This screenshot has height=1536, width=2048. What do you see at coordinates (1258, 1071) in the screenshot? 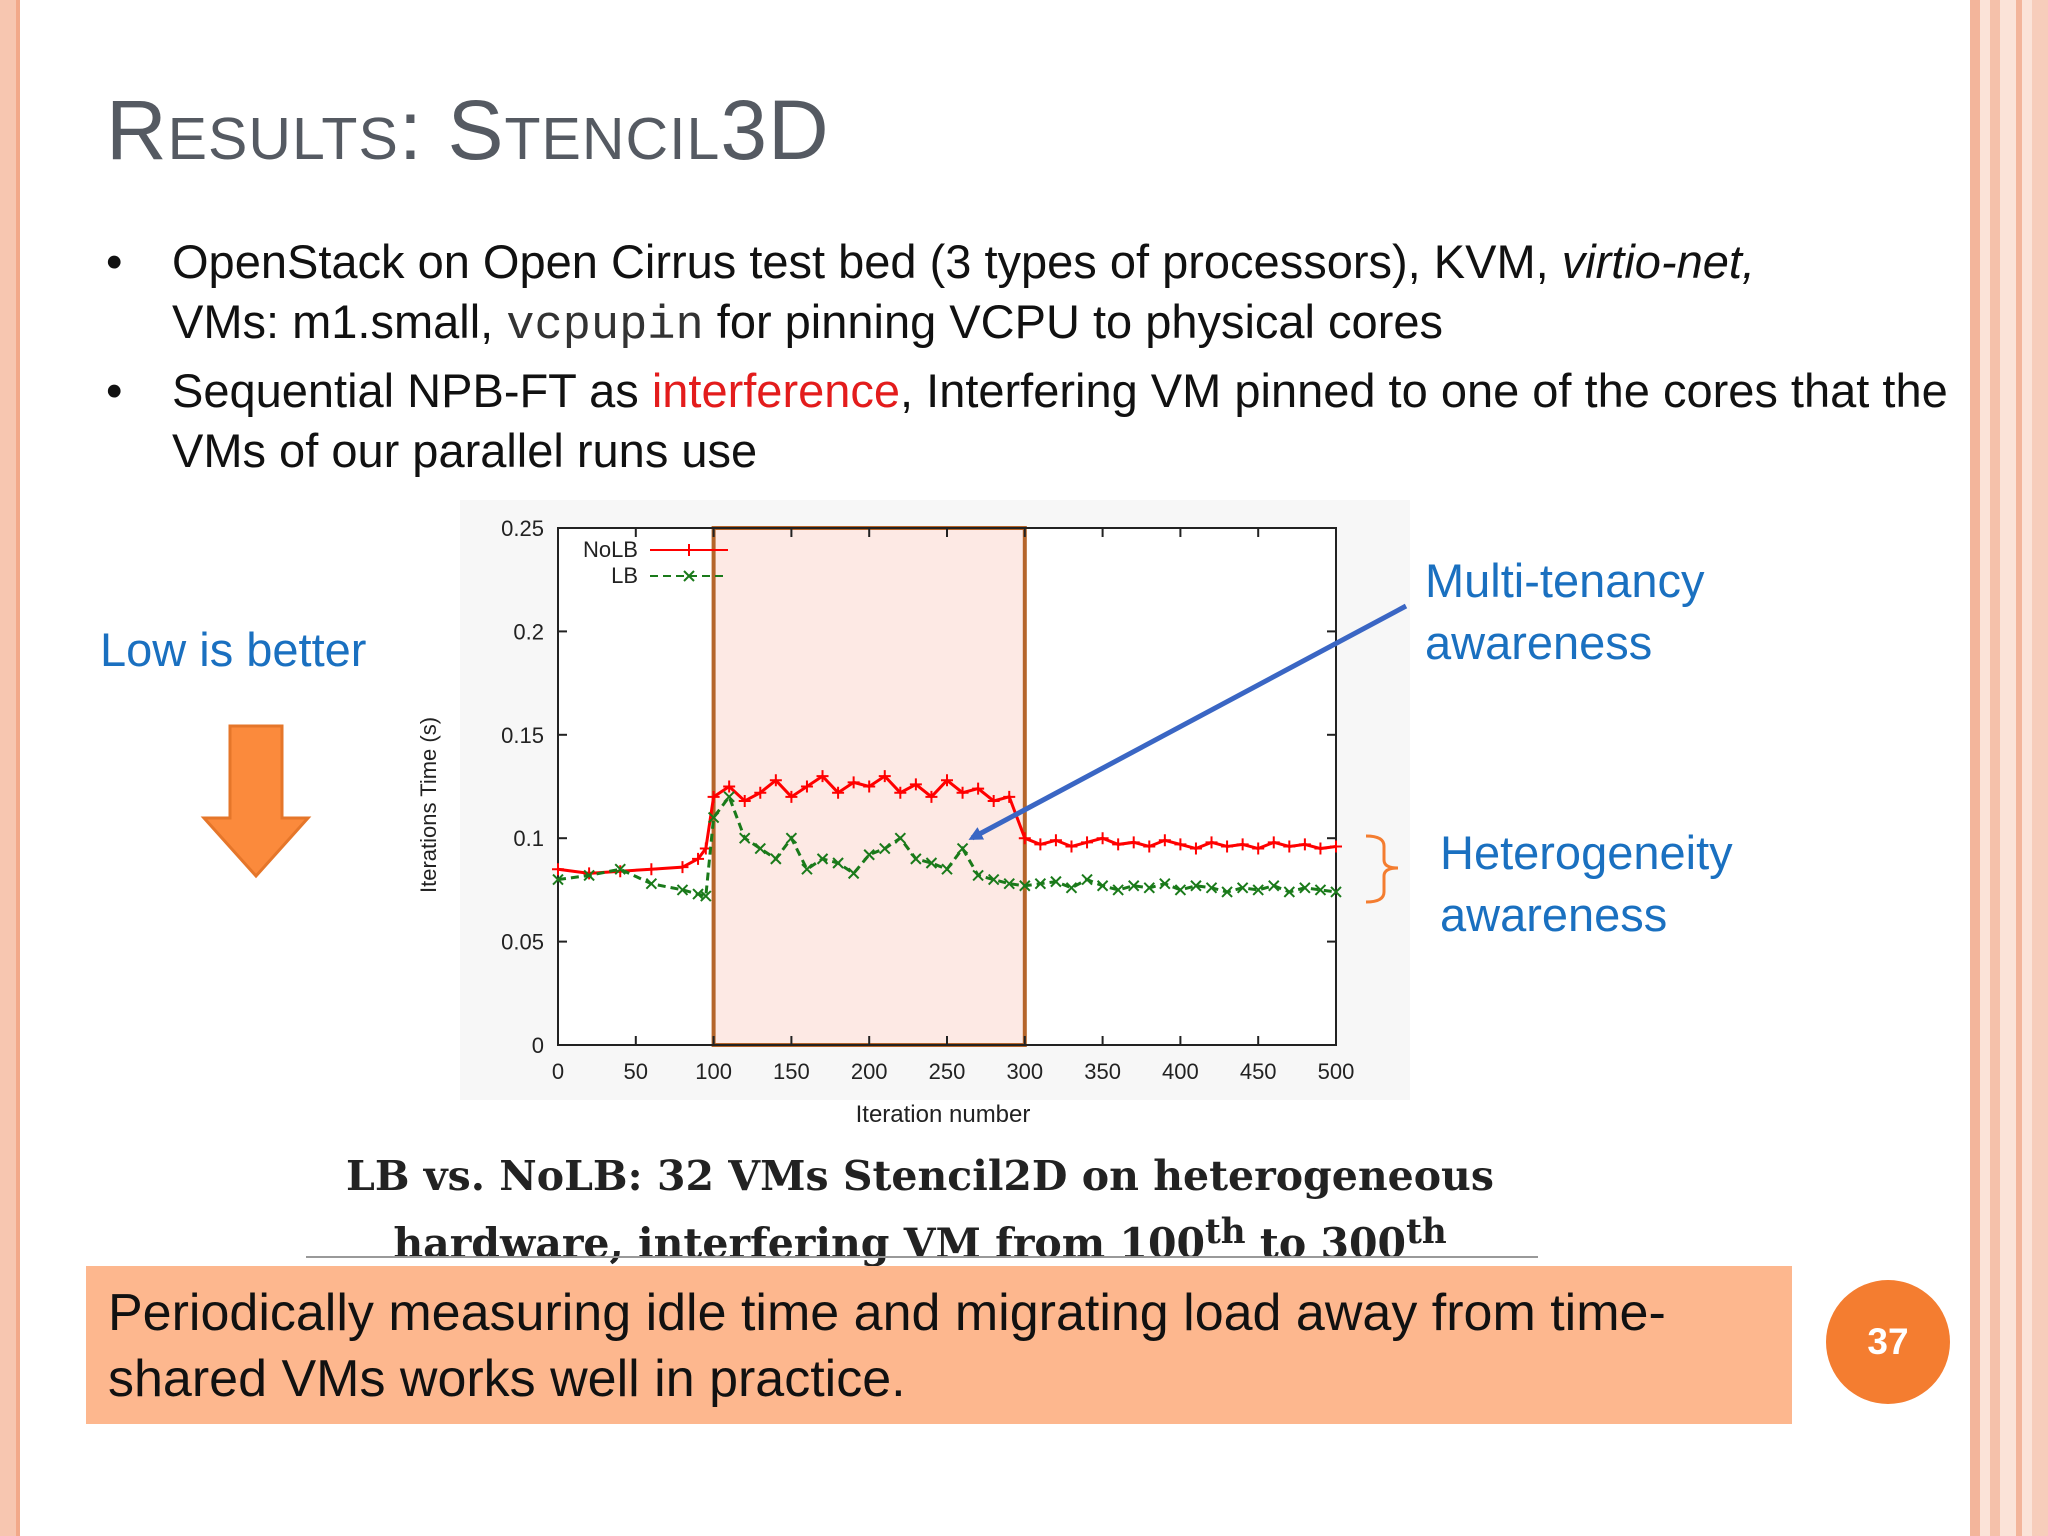
I see `x-tick-label: 450` at bounding box center [1258, 1071].